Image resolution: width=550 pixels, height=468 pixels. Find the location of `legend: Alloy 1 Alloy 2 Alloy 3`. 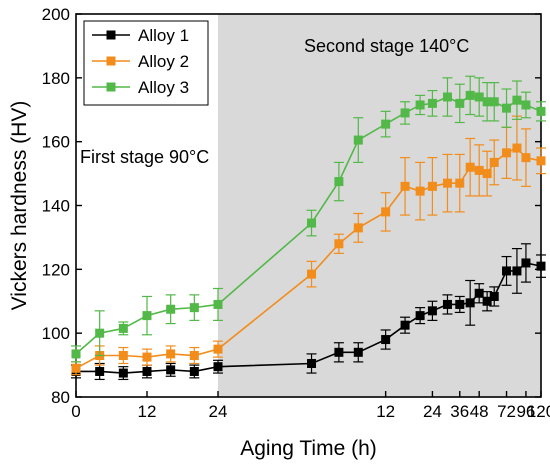

legend: Alloy 1 Alloy 2 Alloy 3 is located at coordinates (146, 63).